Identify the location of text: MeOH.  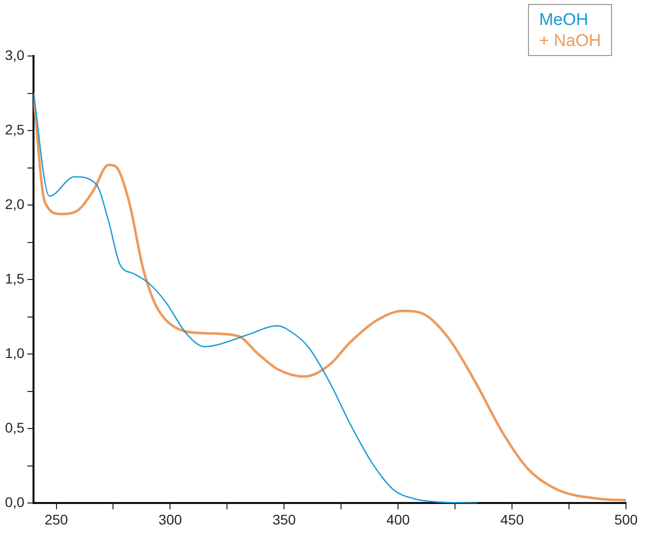
(564, 19).